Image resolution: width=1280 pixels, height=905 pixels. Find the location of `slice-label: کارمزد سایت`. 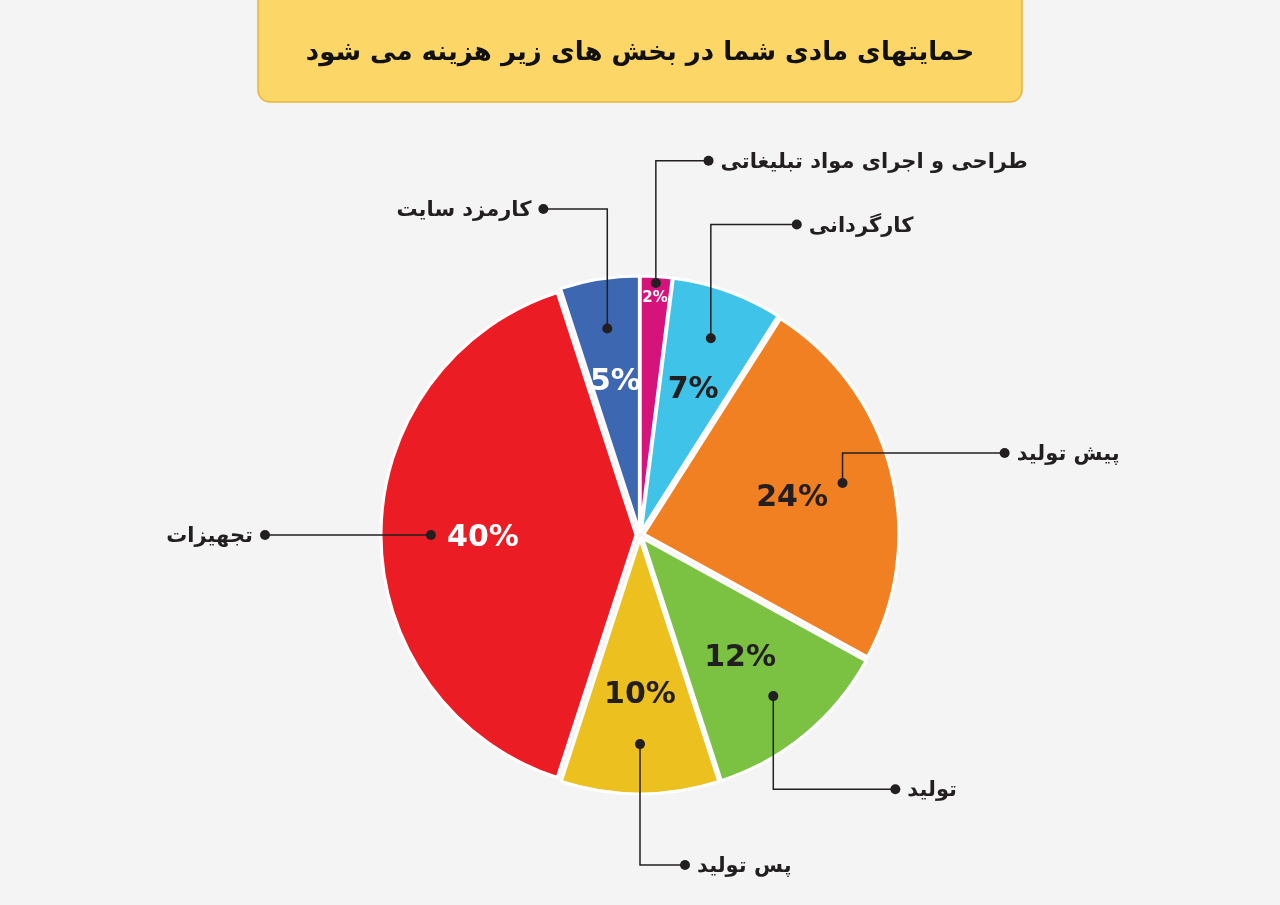

slice-label: کارمزد سایت is located at coordinates (464, 209).